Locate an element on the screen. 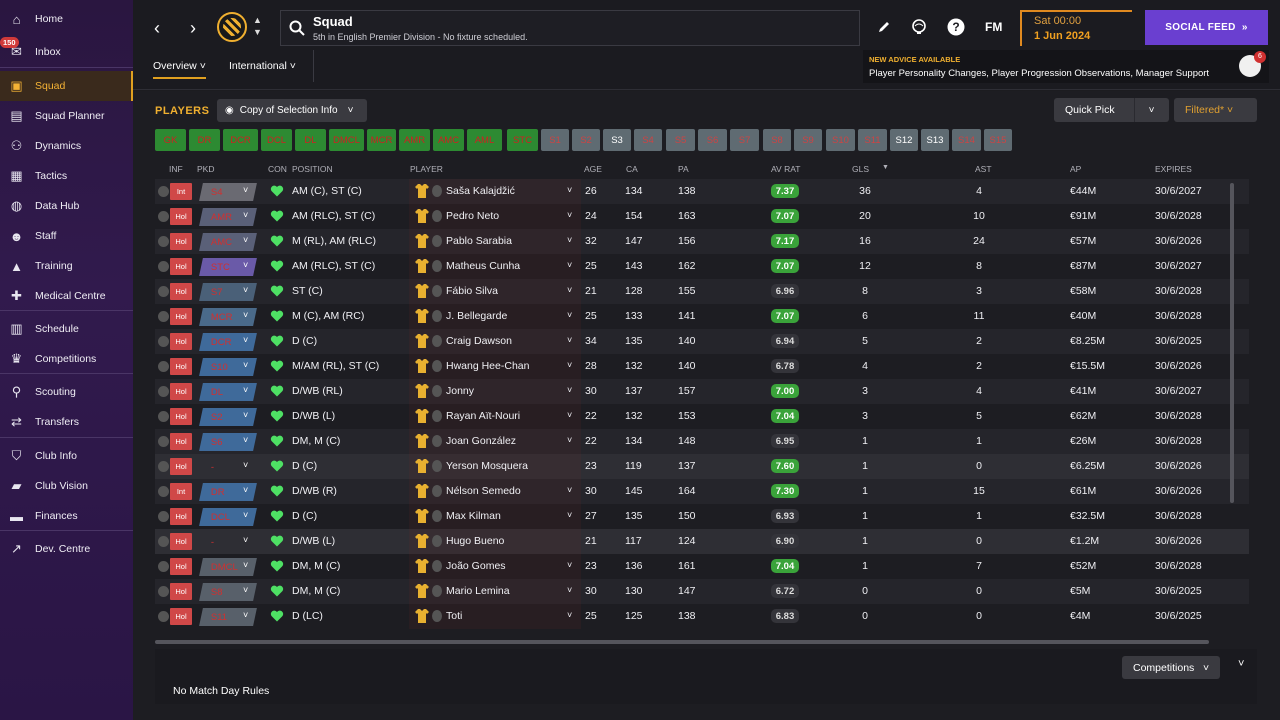  position-filter-s8: S8 is located at coordinates (777, 140).